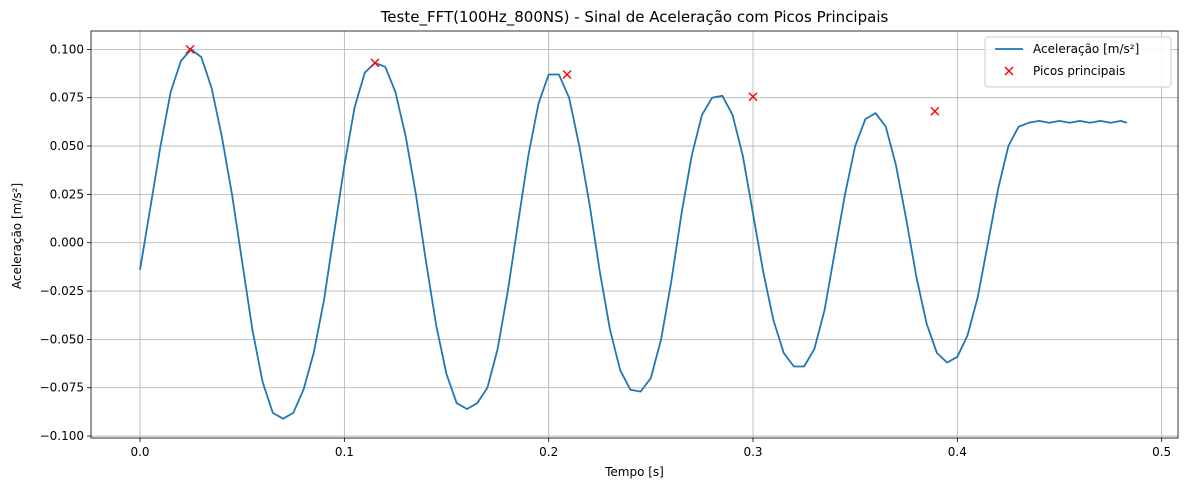 The image size is (1189, 490). I want to click on y-tick-label: −0.075, so click(62, 388).